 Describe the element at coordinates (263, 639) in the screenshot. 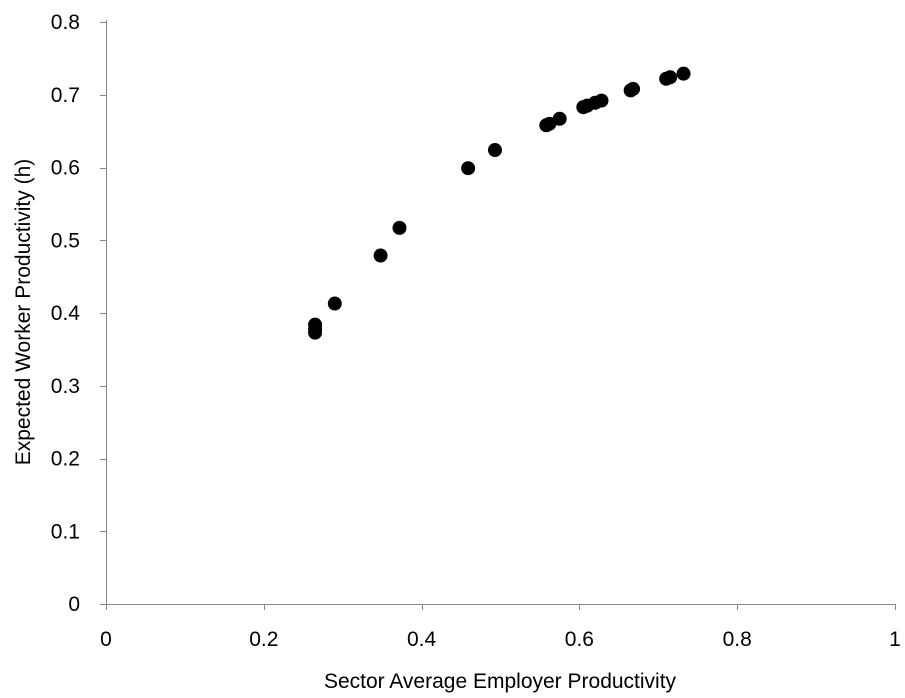

I see `x-tick-label: 0.2` at that location.